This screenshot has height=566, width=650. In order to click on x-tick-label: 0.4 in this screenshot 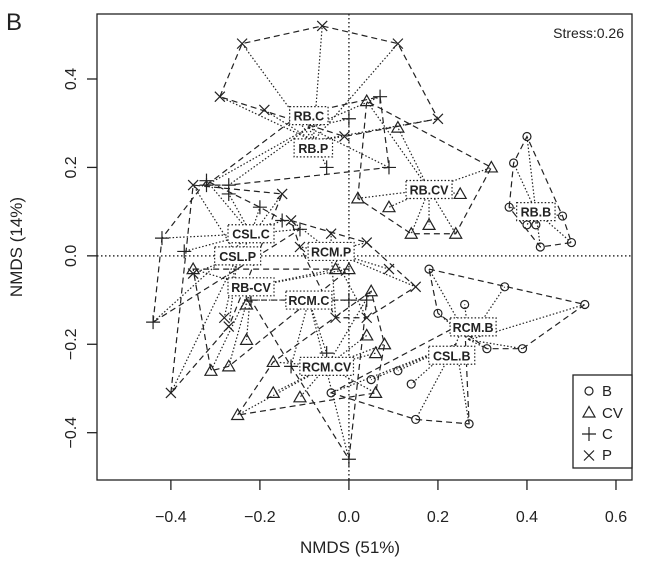, I will do `click(527, 517)`.